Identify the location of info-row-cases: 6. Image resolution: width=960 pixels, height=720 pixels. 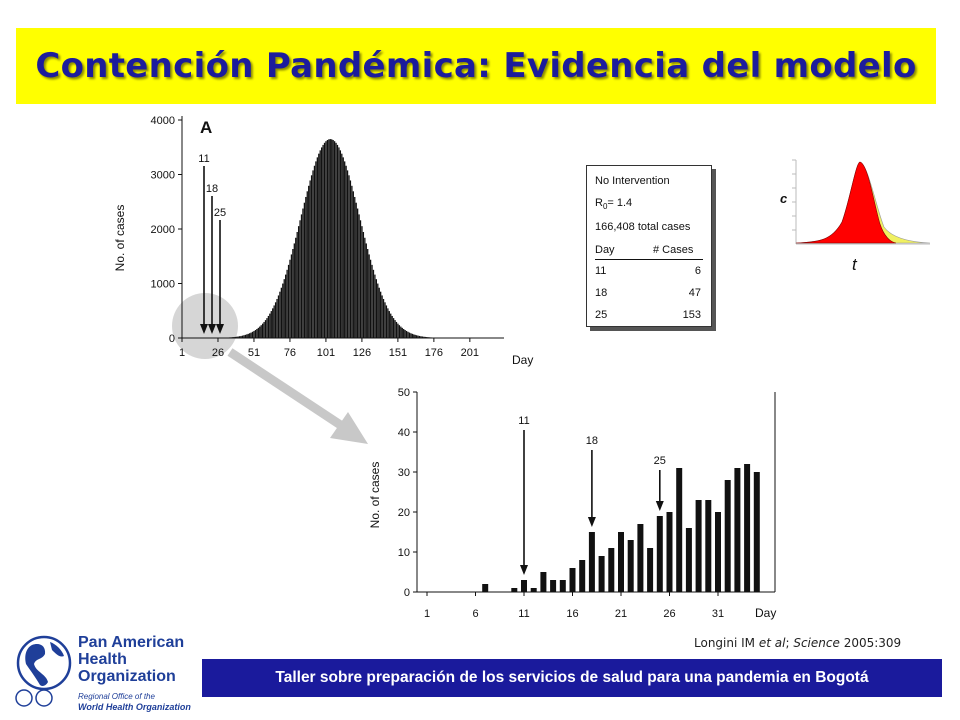
(697, 271).